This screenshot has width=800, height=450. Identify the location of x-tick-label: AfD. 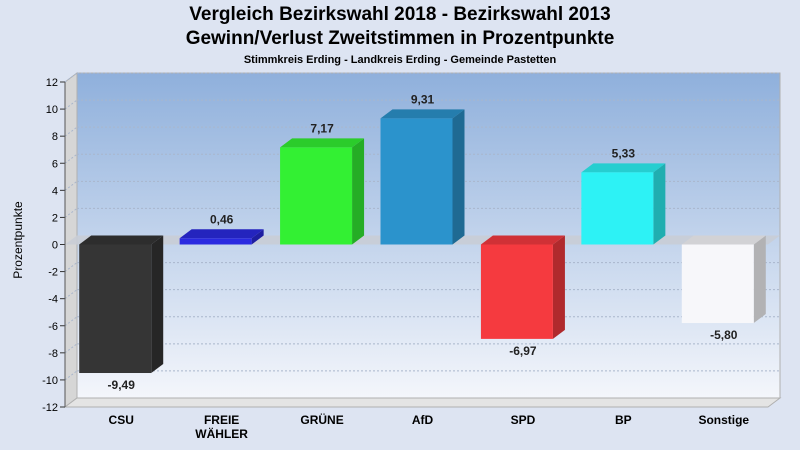
(423, 420).